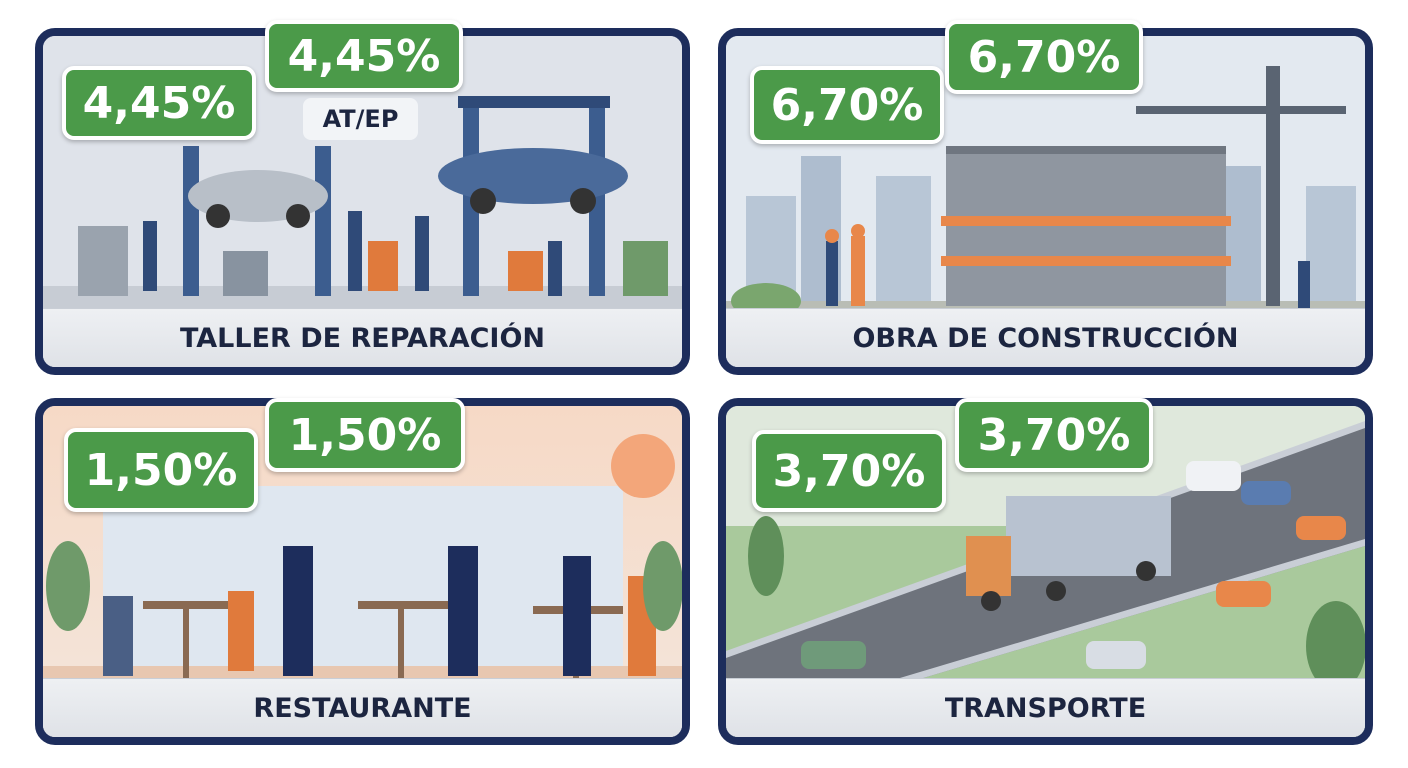 The image size is (1408, 768). Describe the element at coordinates (1045, 337) in the screenshot. I see `panel-title: OBRA DE CONSTRUCCIÓN` at that location.